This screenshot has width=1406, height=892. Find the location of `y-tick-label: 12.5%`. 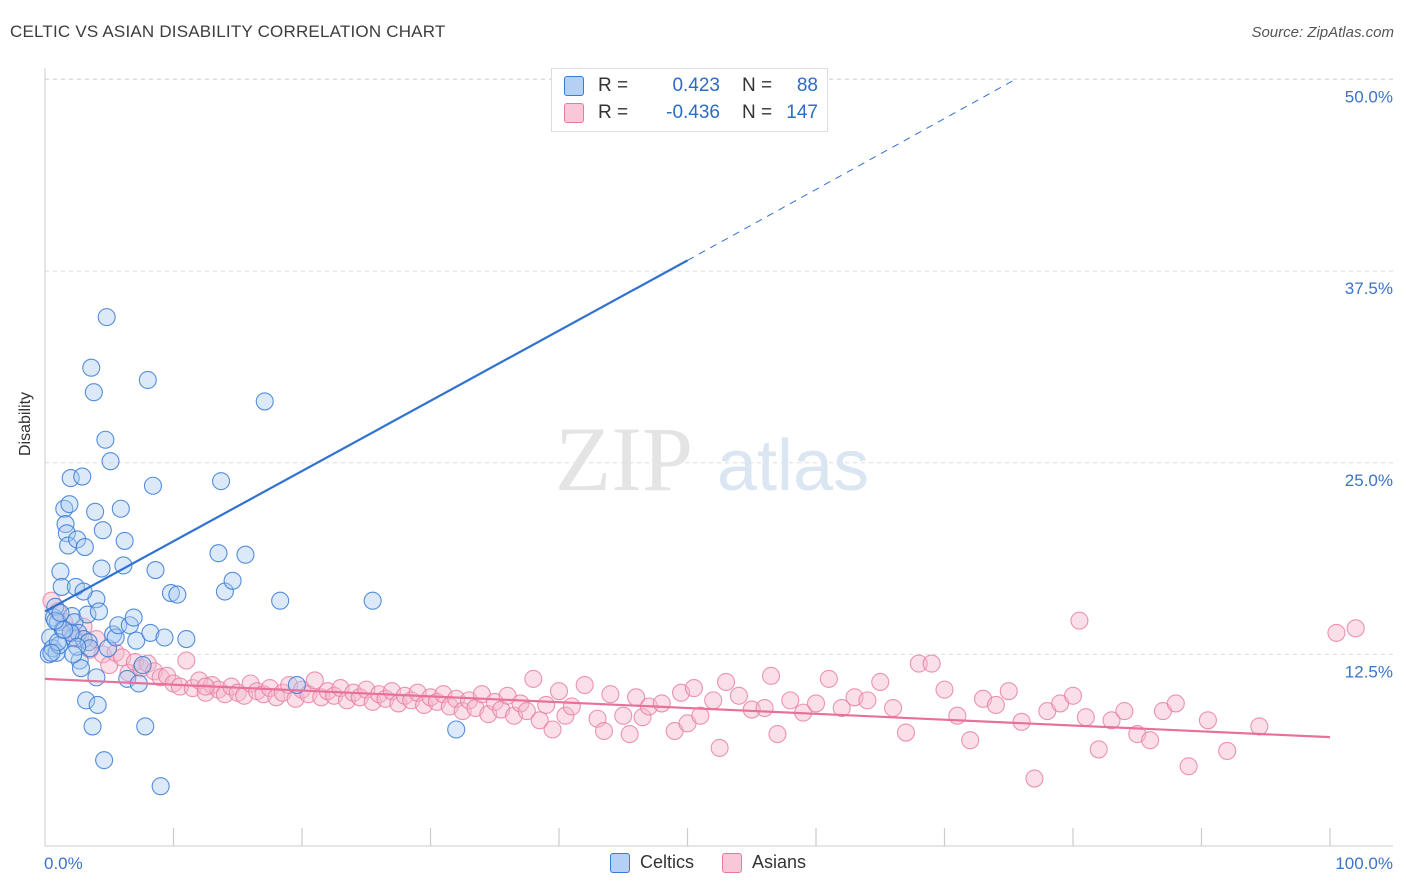

y-tick-label: 12.5% is located at coordinates (1369, 671).